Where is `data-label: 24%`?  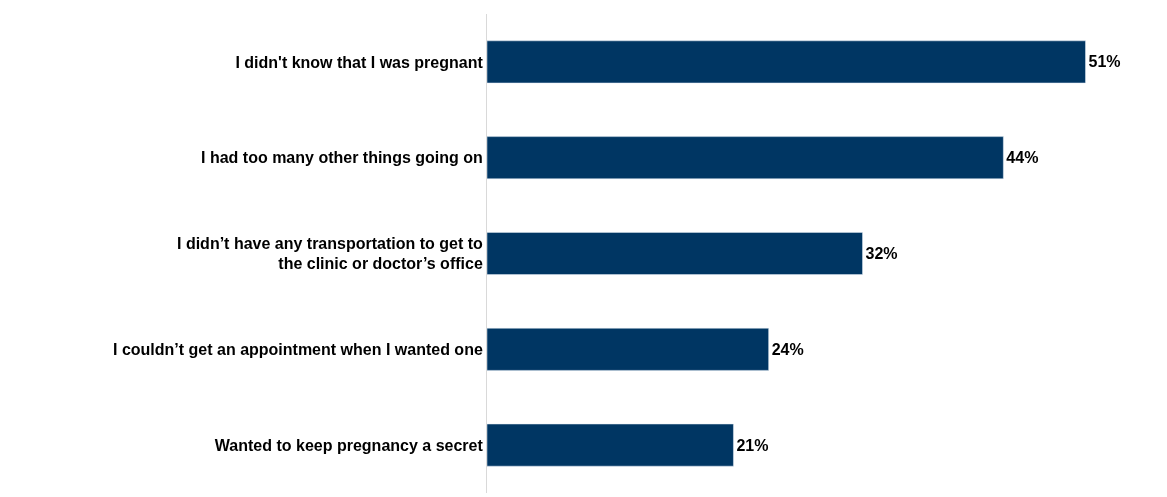 data-label: 24% is located at coordinates (787, 349).